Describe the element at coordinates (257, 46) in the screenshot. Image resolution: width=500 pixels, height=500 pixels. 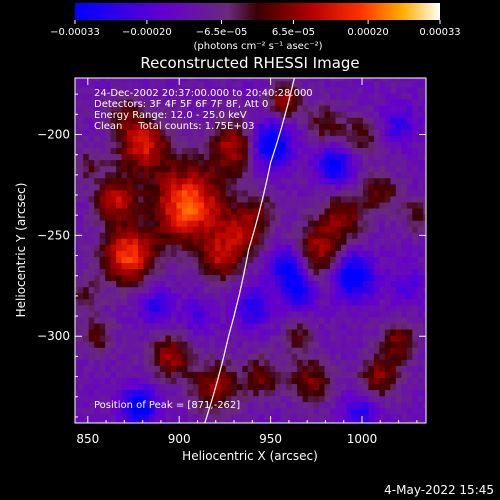
I see `colorbar-unit-label: (photons cm⁻² s⁻¹ asec⁻²)` at that location.